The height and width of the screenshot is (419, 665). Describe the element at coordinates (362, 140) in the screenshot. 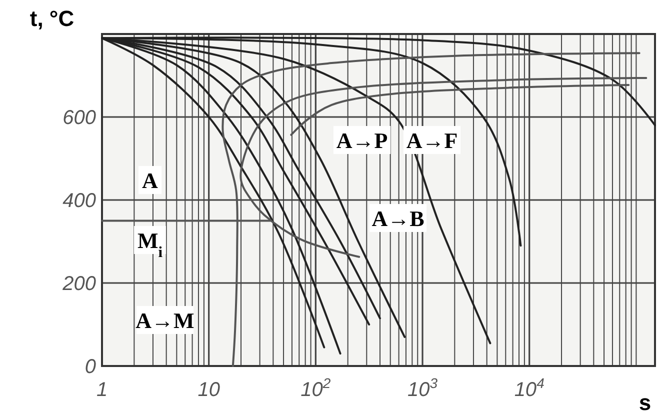

I see `annotation: A→P` at that location.